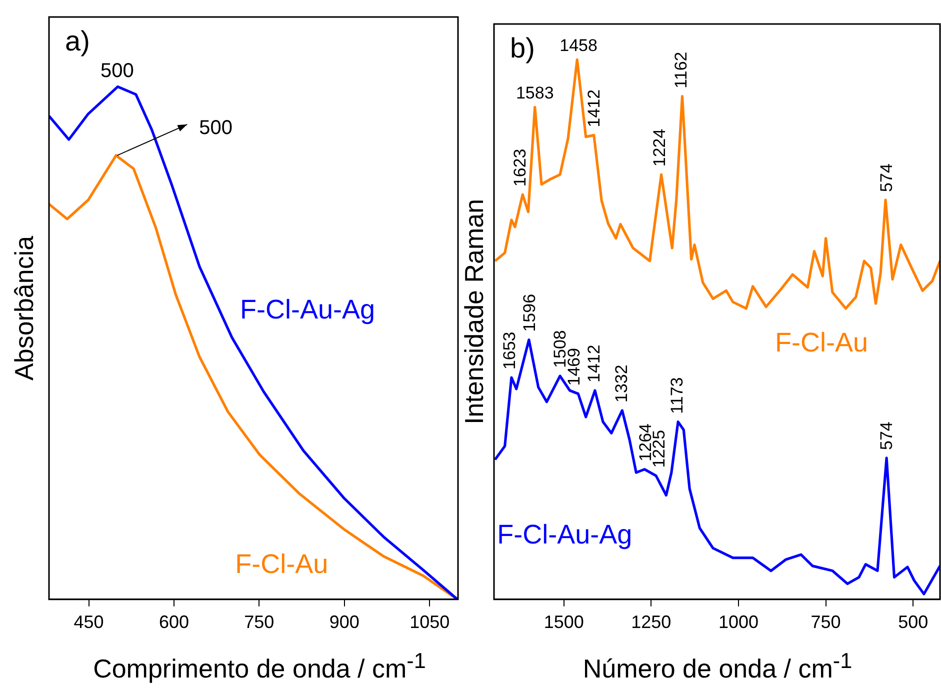 The image size is (941, 700). Describe the element at coordinates (681, 70) in the screenshot. I see `annotation: 1162` at that location.